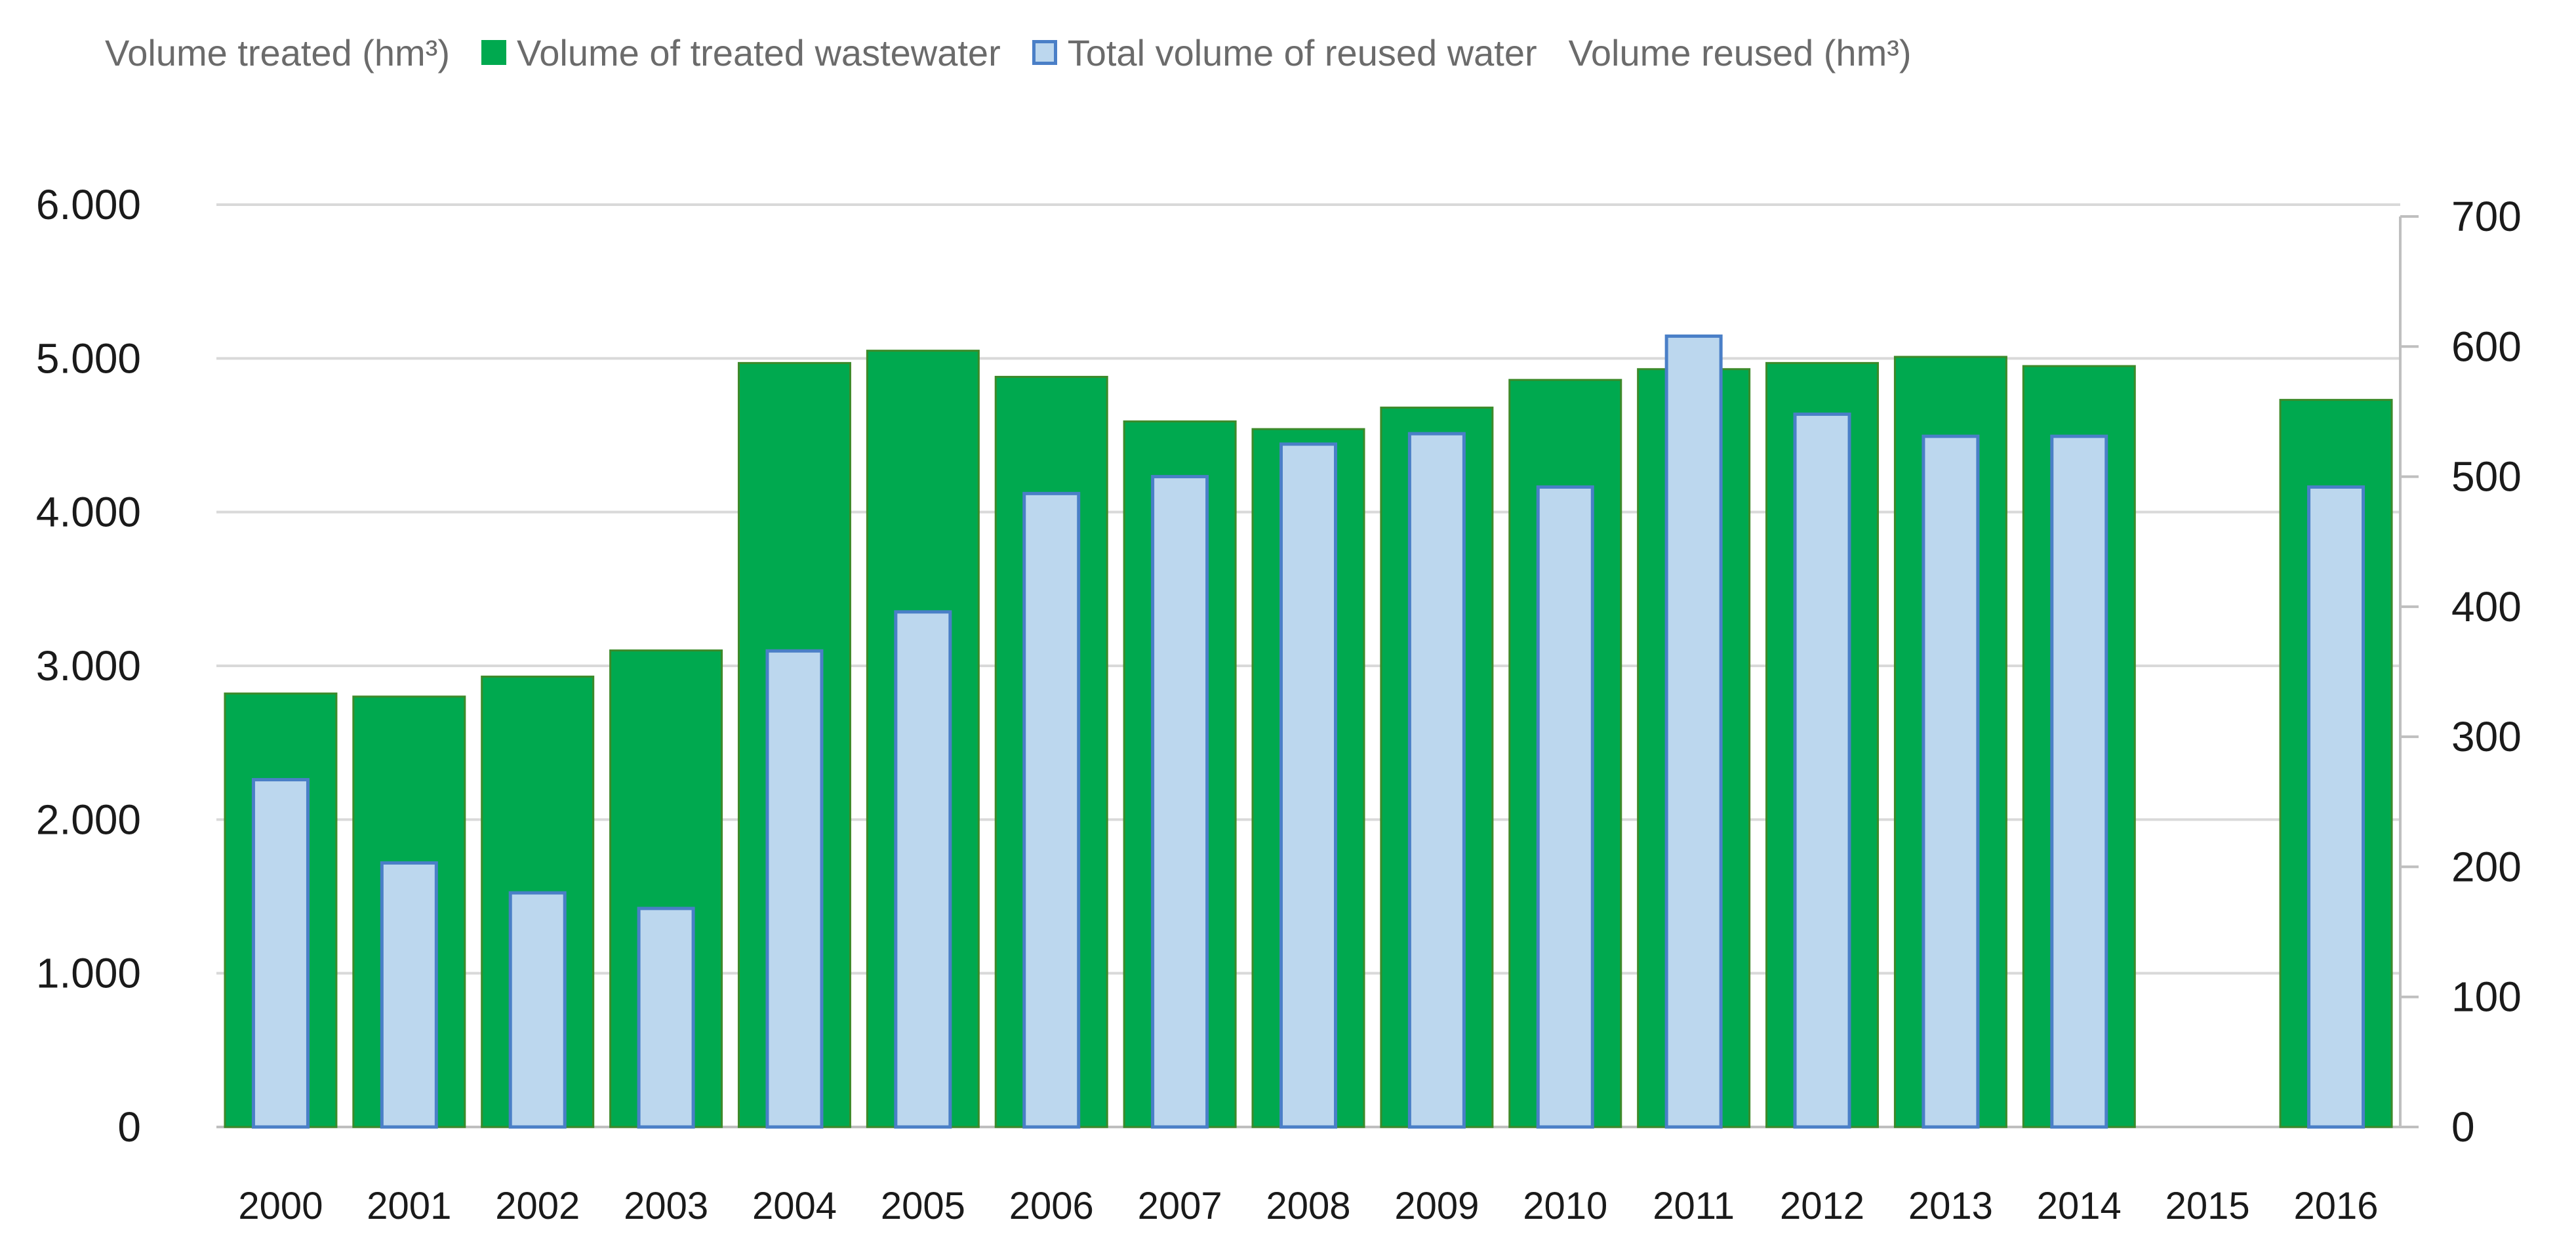 The width and height of the screenshot is (2576, 1249). Describe the element at coordinates (1565, 1206) in the screenshot. I see `x-axis-label-2010: 2010` at that location.